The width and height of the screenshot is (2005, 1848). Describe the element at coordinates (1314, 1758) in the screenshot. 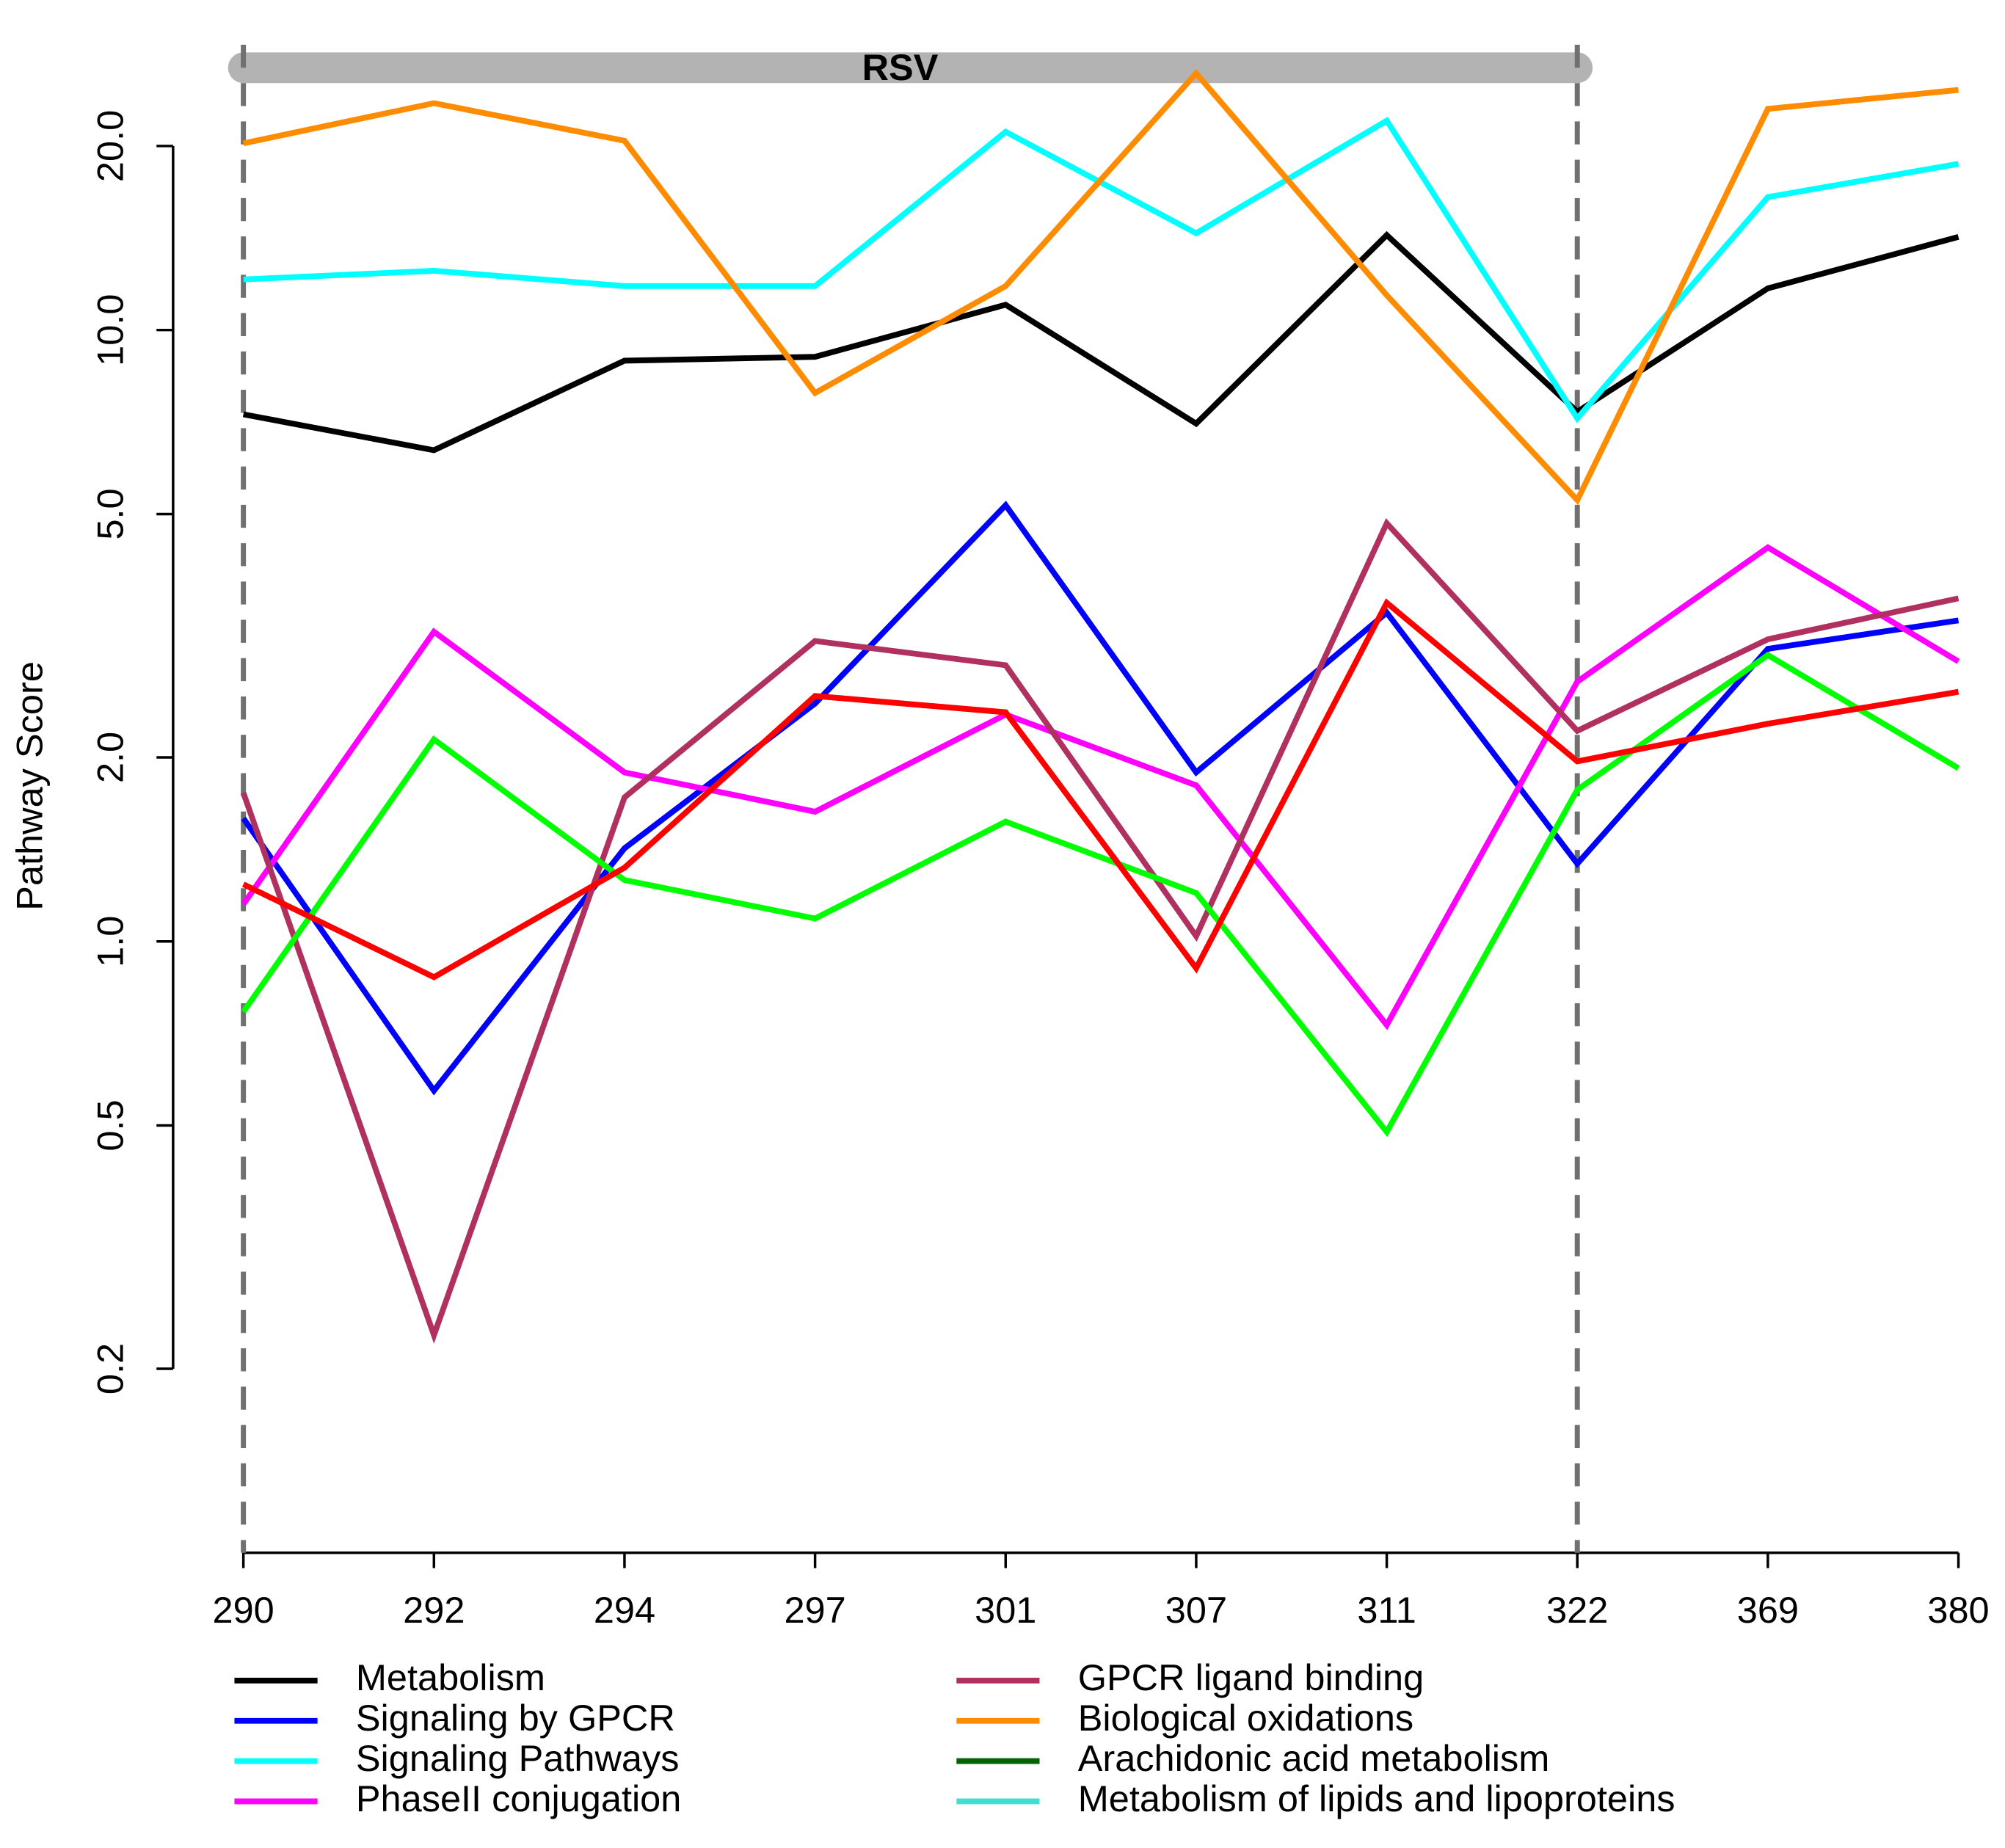

I see `legend-label: Arachidonic acid metabolism` at that location.